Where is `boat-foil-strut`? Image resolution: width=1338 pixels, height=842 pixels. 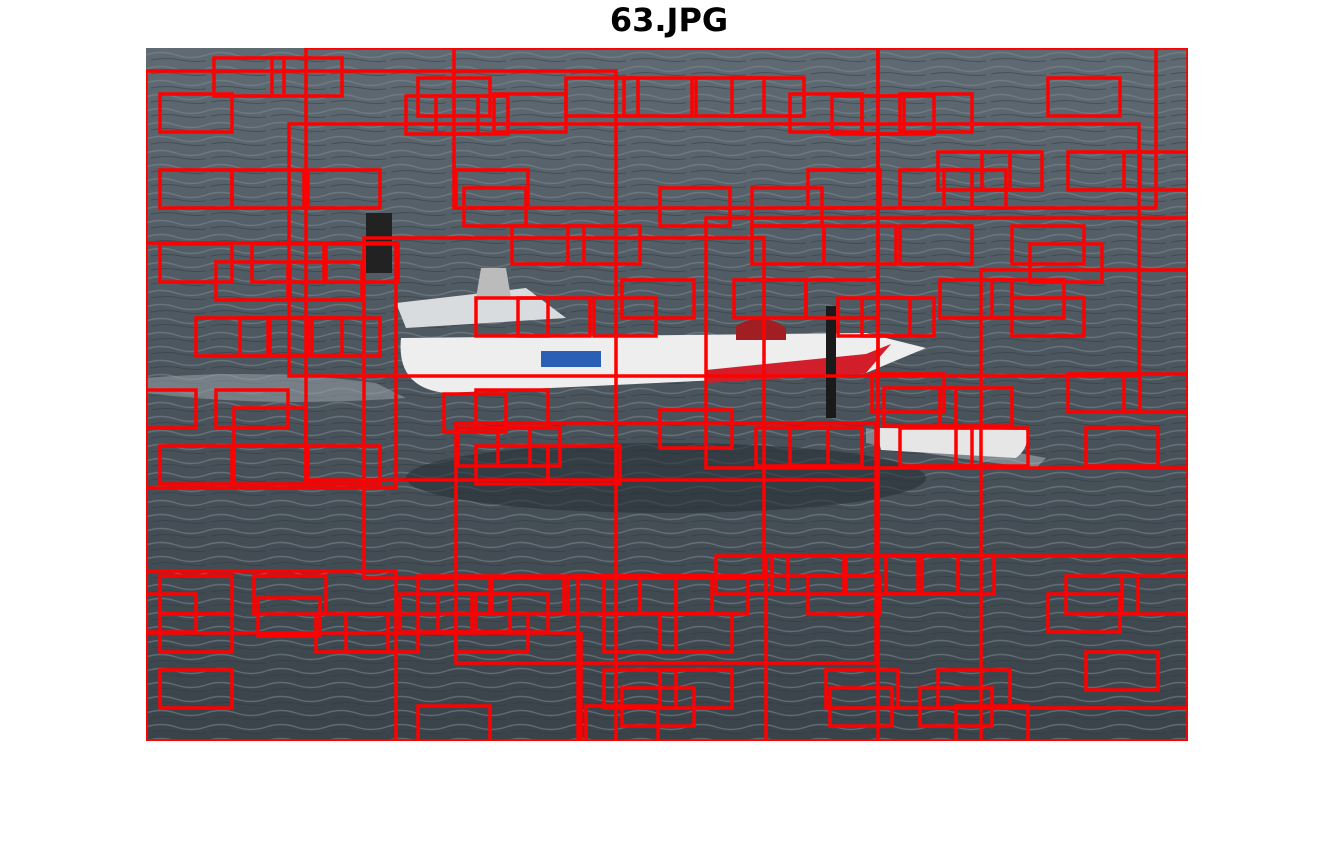
boat-foil-strut is located at coordinates (831, 362).